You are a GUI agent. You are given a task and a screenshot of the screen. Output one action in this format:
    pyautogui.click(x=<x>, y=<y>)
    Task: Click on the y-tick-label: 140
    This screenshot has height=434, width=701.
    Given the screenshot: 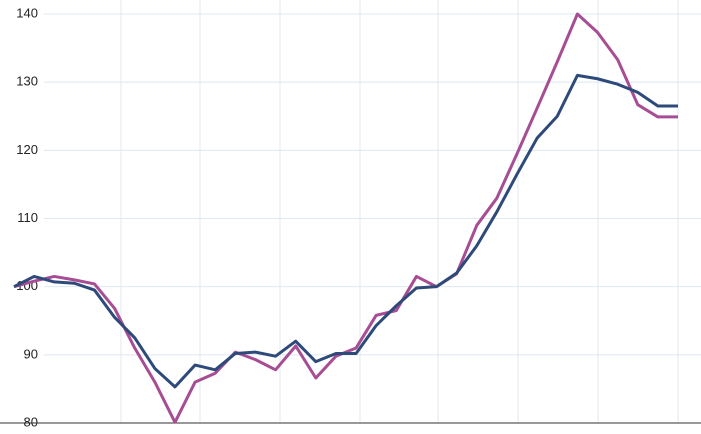 What is the action you would take?
    pyautogui.click(x=27, y=12)
    